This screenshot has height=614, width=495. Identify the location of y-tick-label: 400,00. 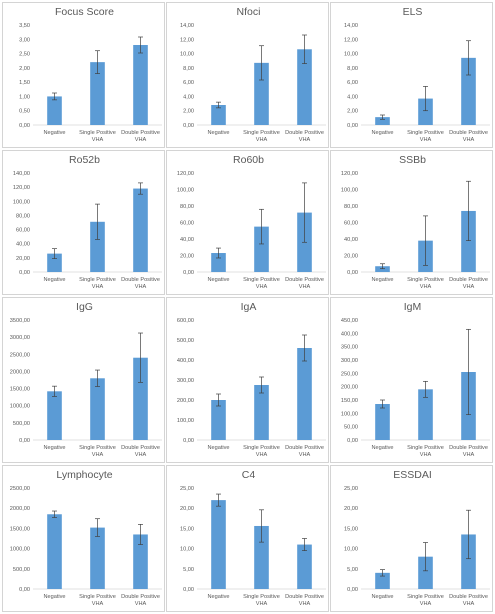
(349, 334).